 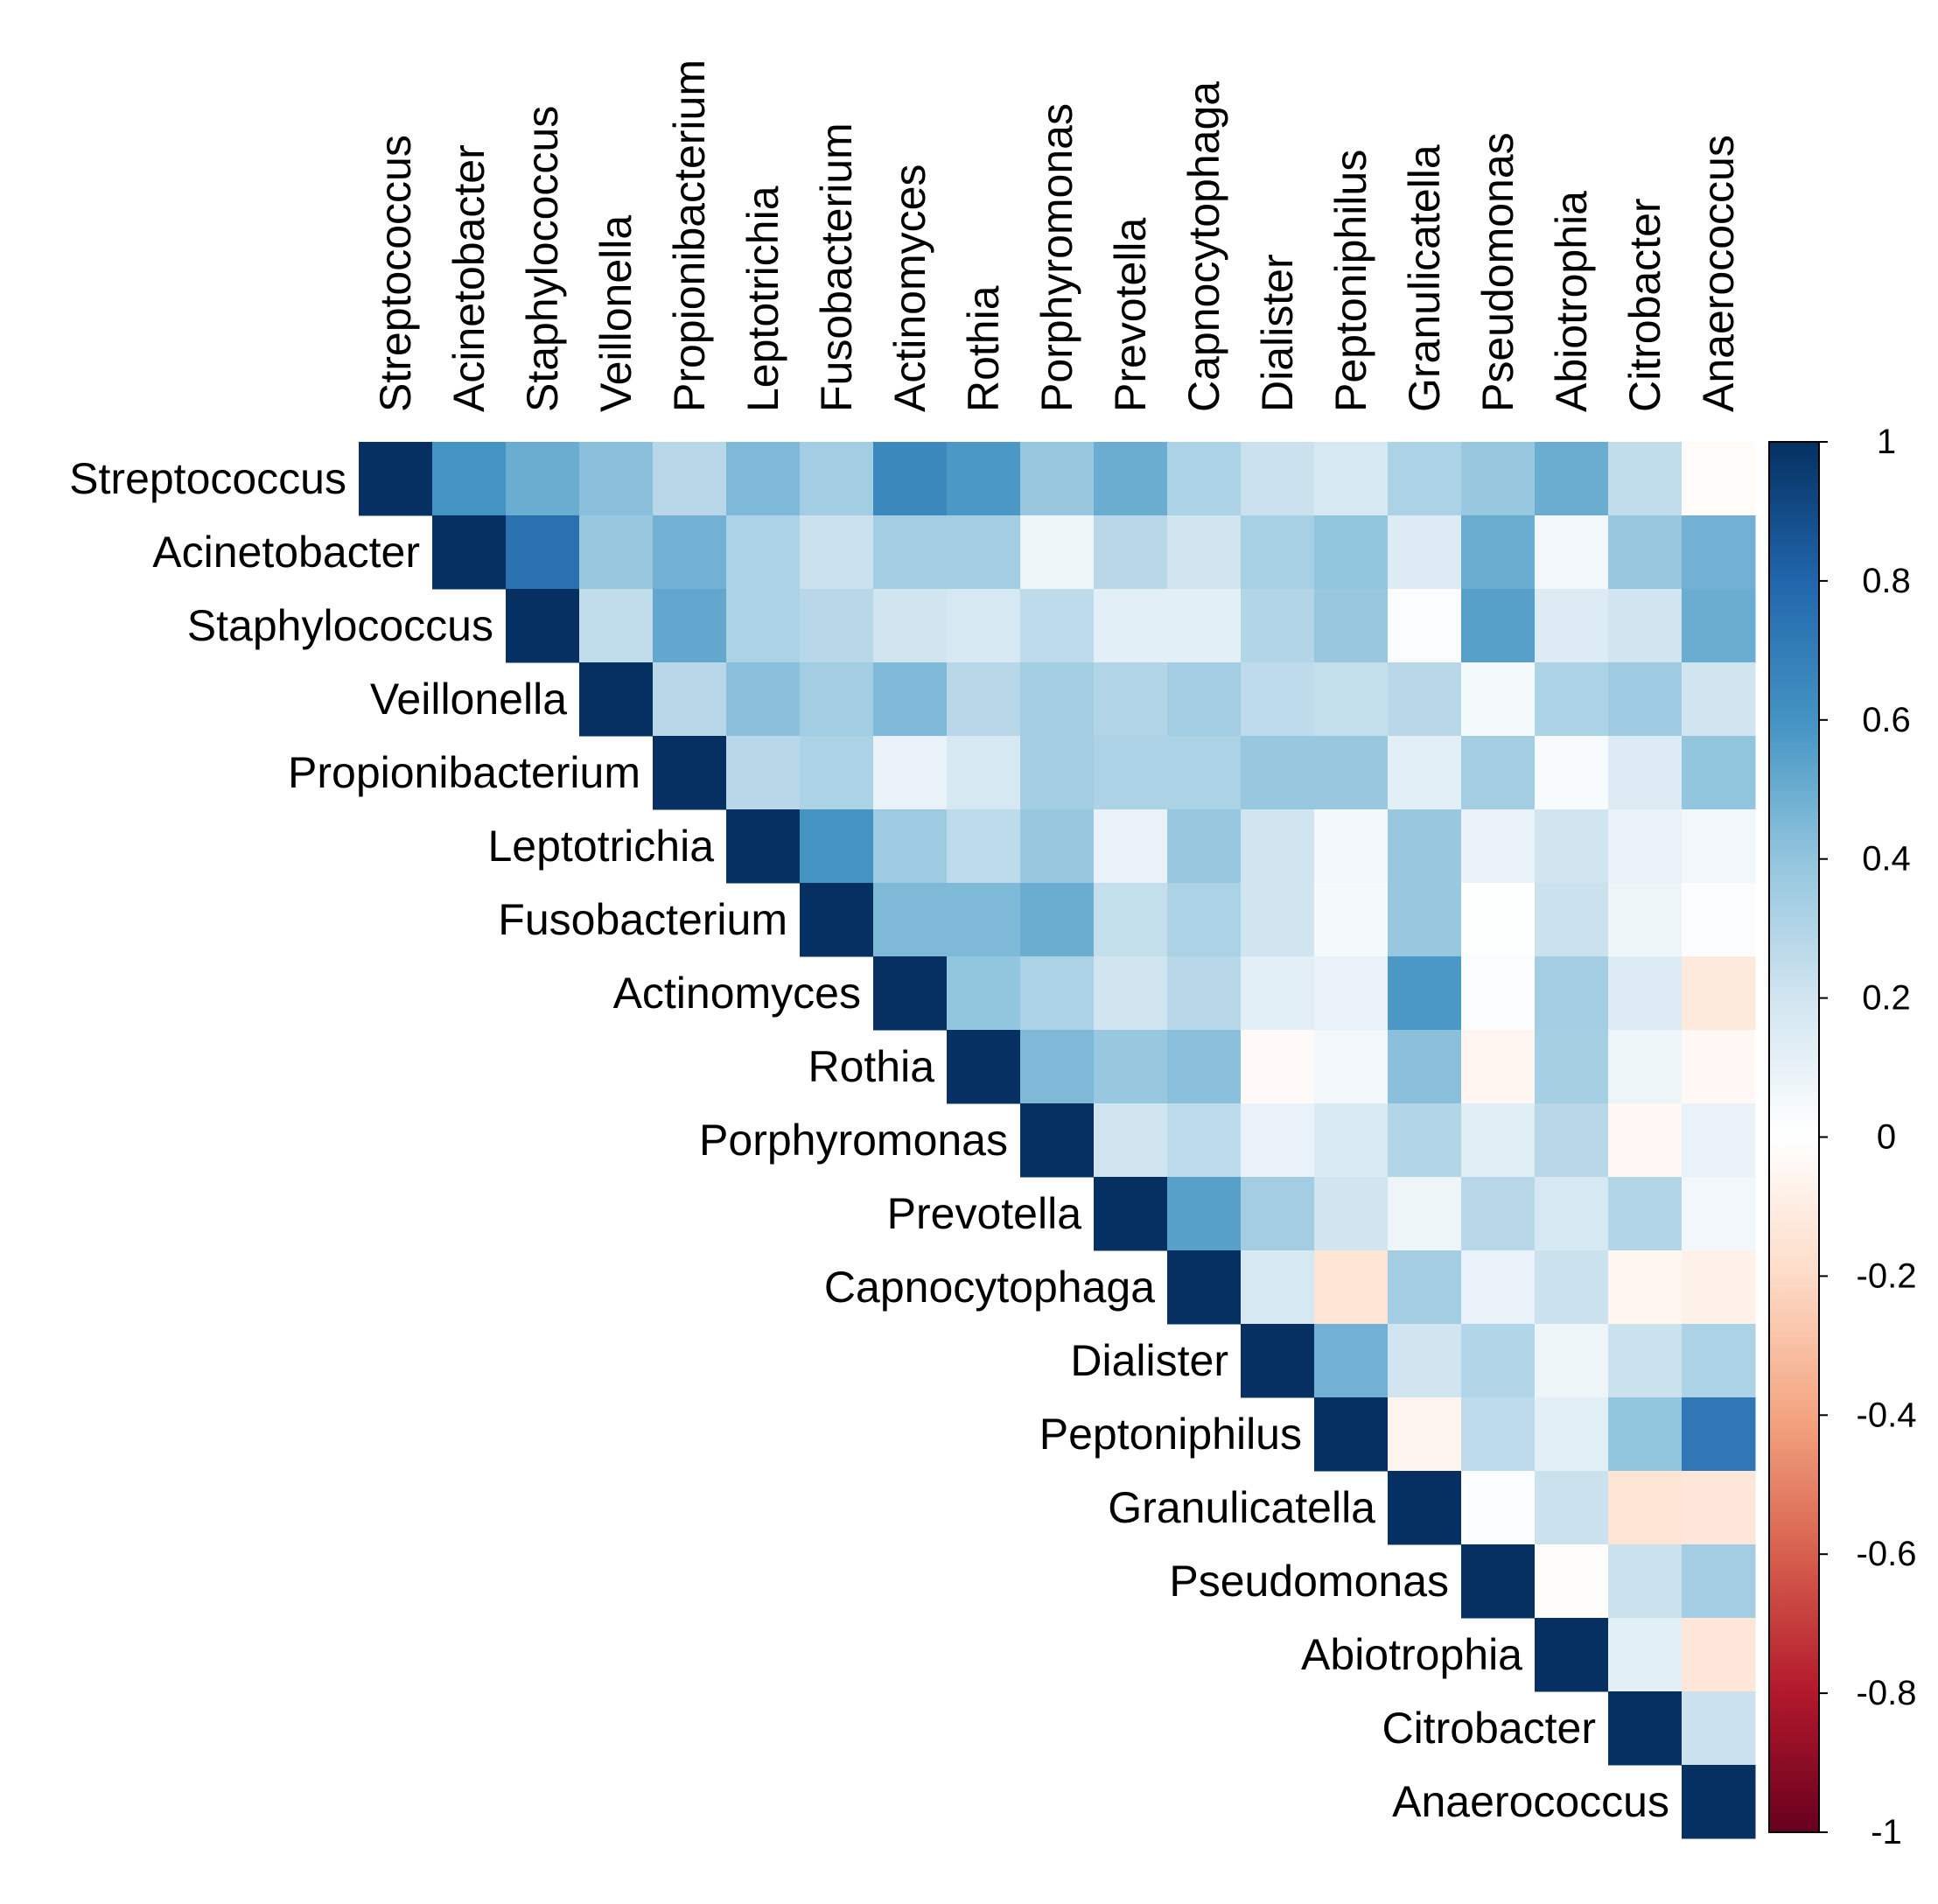 I want to click on heatmap-cell-propionibacterium-prevotella, so click(x=1131, y=773).